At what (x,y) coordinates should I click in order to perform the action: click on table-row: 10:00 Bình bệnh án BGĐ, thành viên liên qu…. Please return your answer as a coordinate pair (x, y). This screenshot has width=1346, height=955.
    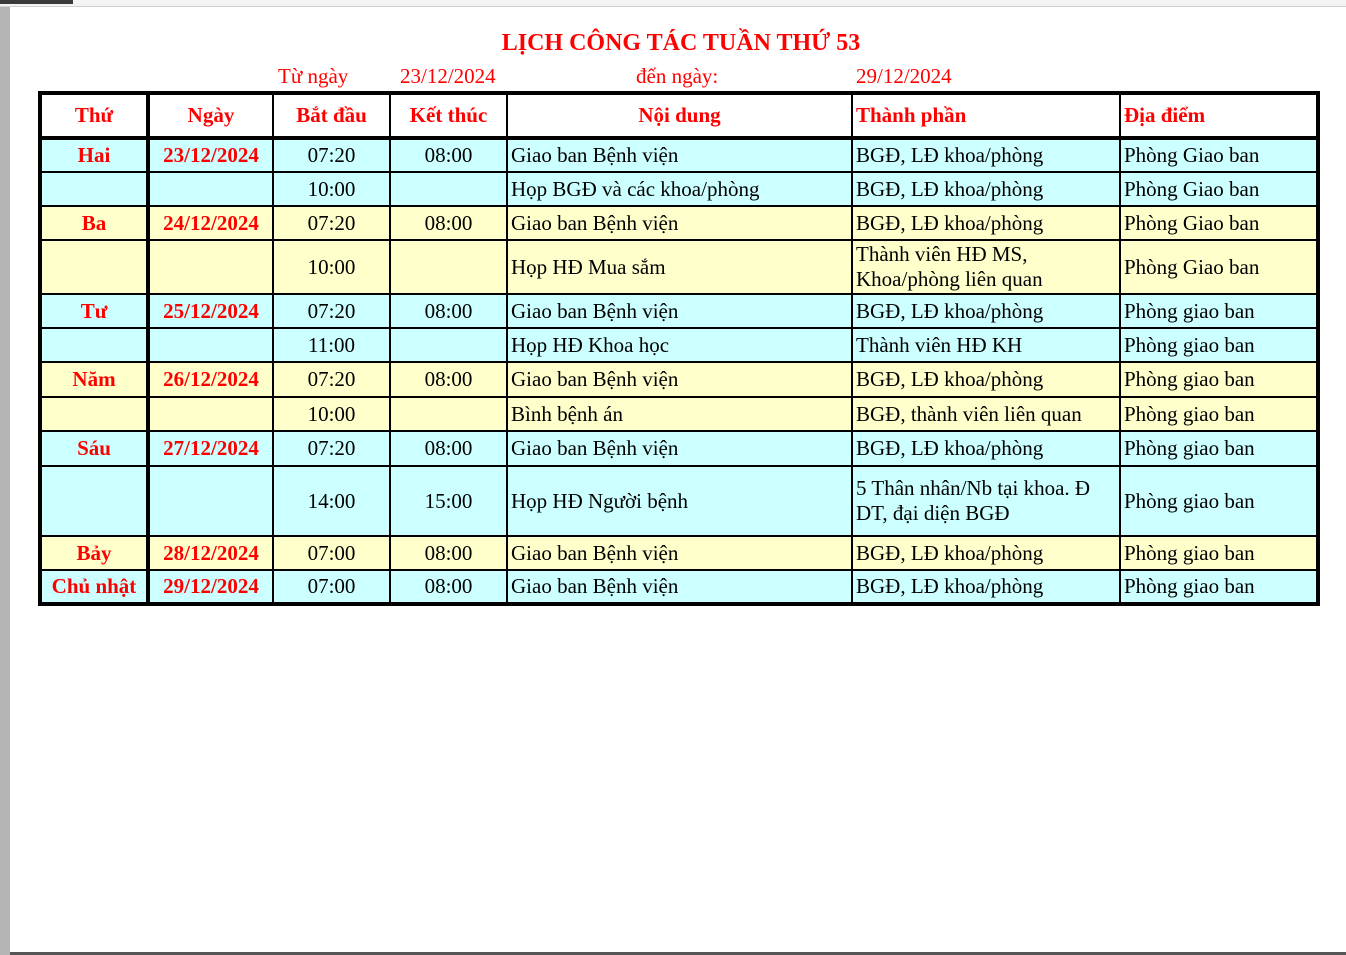
    Looking at the image, I should click on (679, 414).